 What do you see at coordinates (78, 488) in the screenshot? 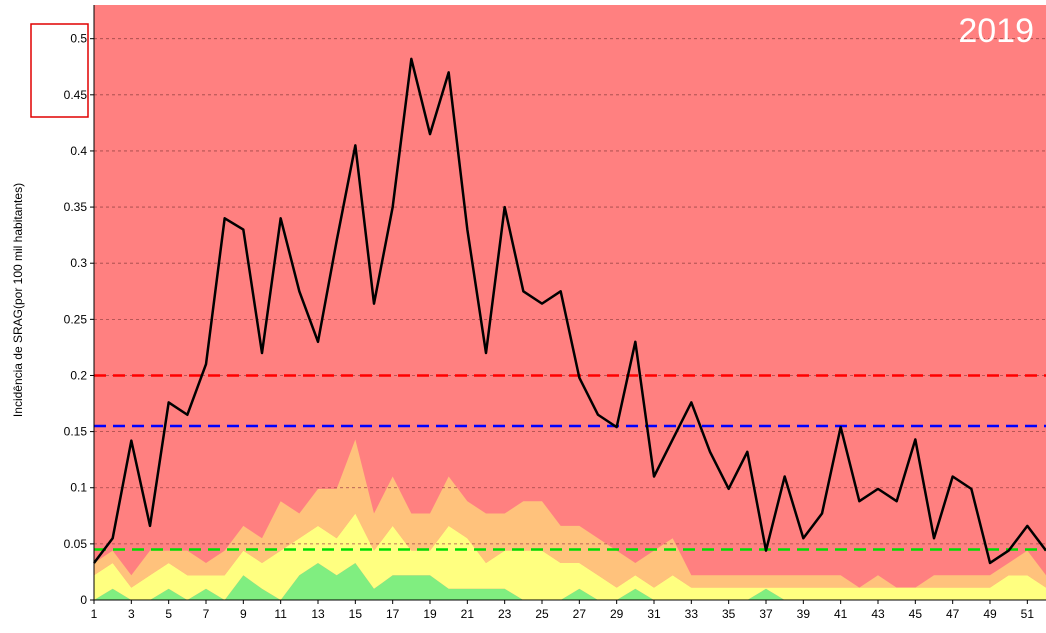
I see `y-tick-label: 0.1` at bounding box center [78, 488].